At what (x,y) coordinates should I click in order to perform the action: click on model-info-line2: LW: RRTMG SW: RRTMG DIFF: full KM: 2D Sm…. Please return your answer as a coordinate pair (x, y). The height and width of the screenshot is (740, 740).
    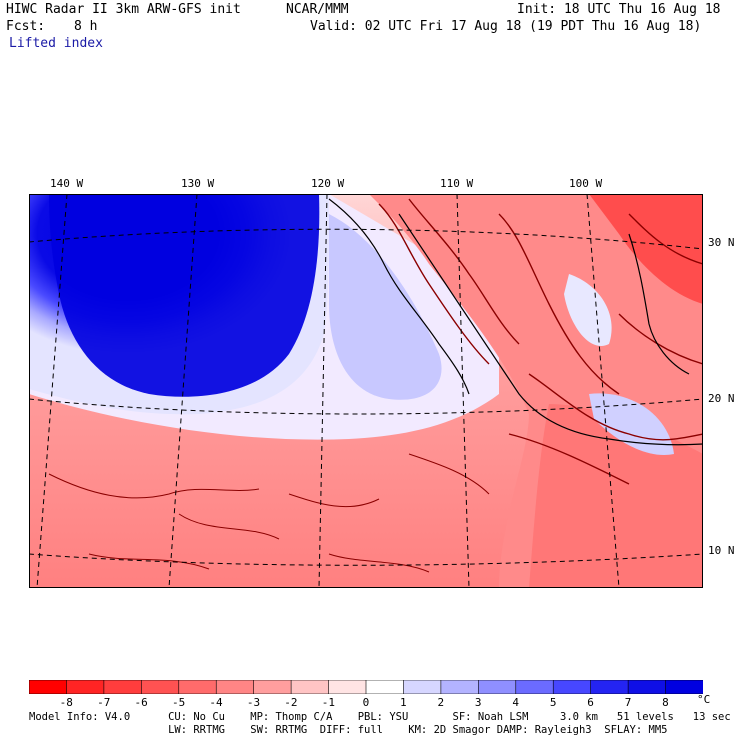
    Looking at the image, I should click on (348, 730).